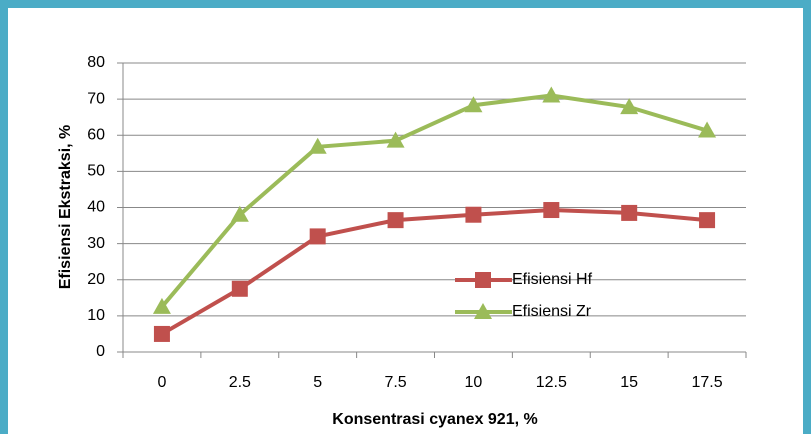 The height and width of the screenshot is (434, 811). Describe the element at coordinates (706, 382) in the screenshot. I see `x-tick-label: 17.5` at that location.